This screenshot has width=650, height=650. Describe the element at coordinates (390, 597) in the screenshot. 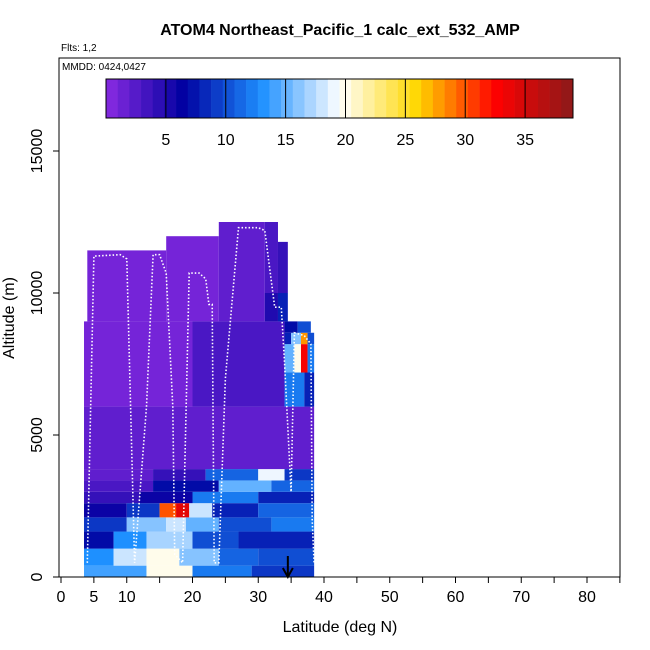

I see `x-tick-label: 50` at that location.